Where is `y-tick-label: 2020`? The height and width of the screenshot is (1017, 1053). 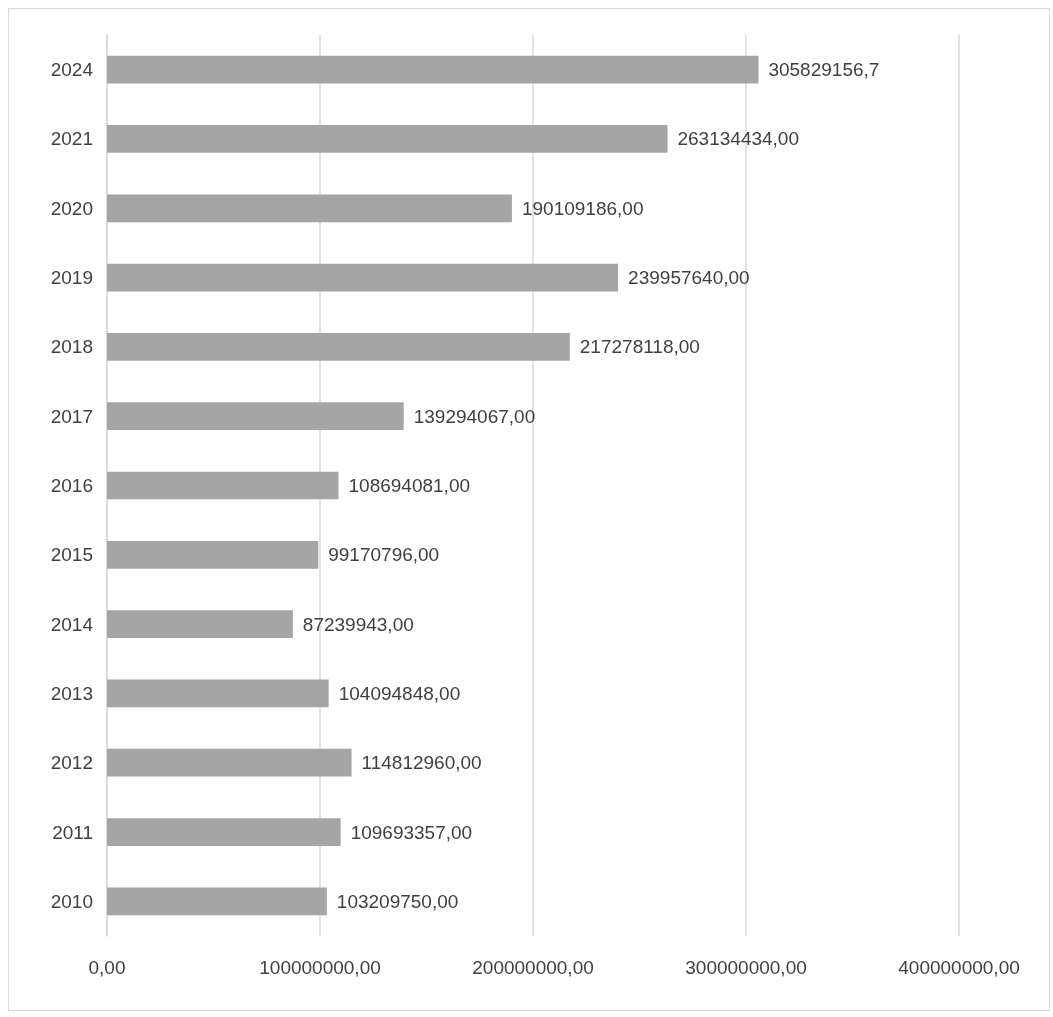
y-tick-label: 2020 is located at coordinates (71, 208).